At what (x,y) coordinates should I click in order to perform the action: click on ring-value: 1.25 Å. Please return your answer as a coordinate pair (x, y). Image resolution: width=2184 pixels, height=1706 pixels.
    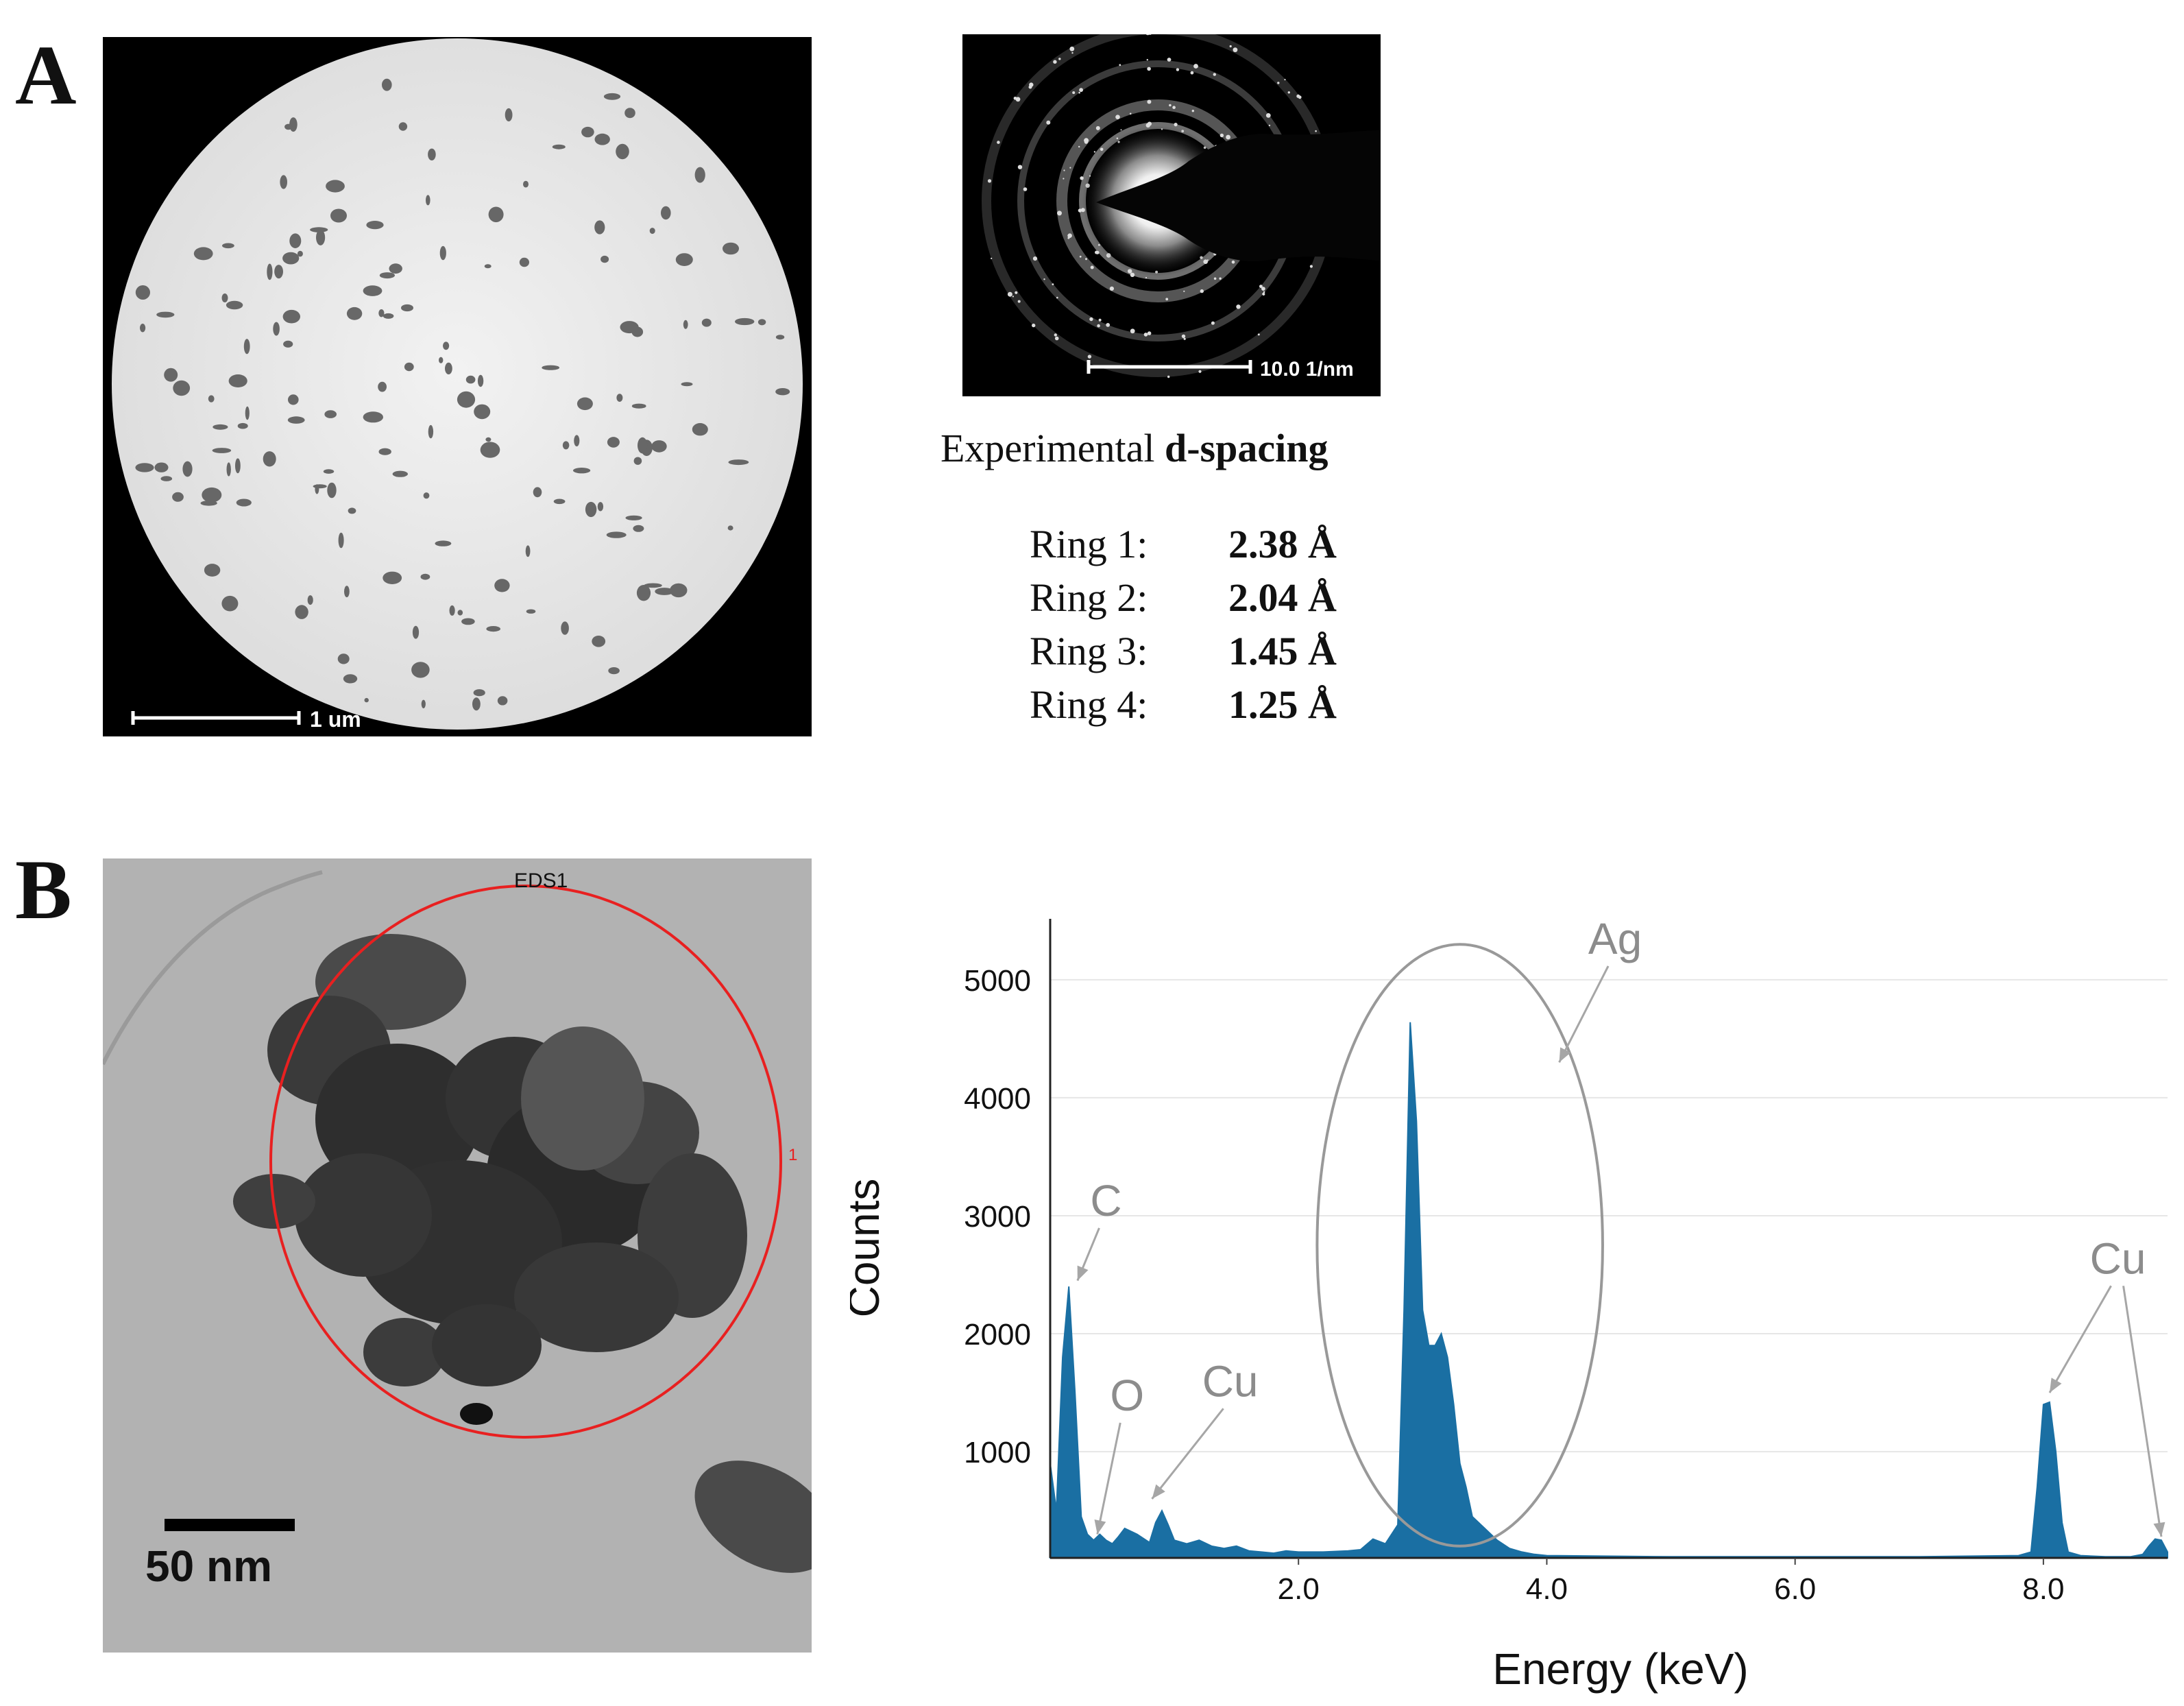
    Looking at the image, I should click on (1282, 704).